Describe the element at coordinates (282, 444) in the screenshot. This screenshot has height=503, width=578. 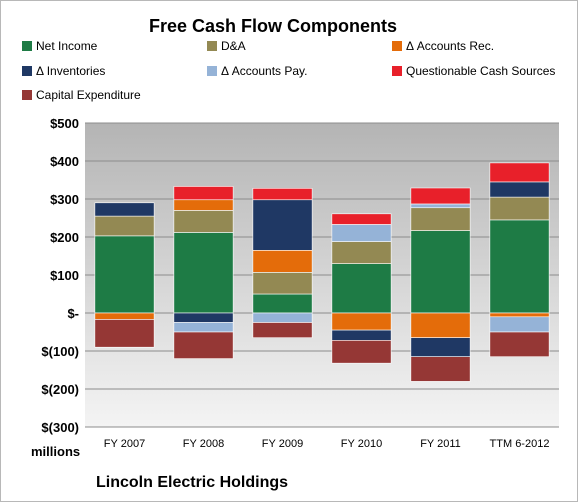
I see `x-tick-label: FY 2009` at that location.